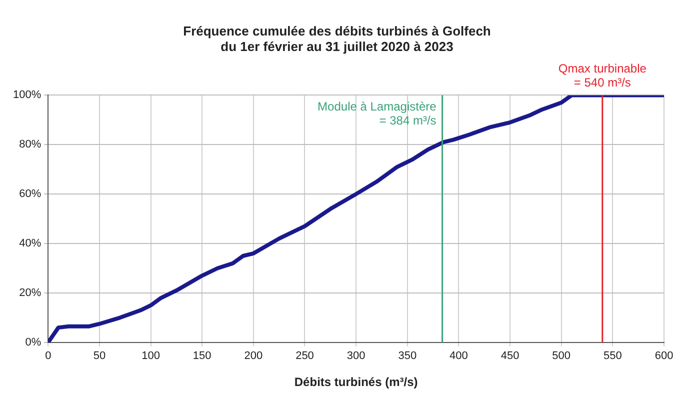 The image size is (678, 407). I want to click on x-tick-label: 200, so click(253, 356).